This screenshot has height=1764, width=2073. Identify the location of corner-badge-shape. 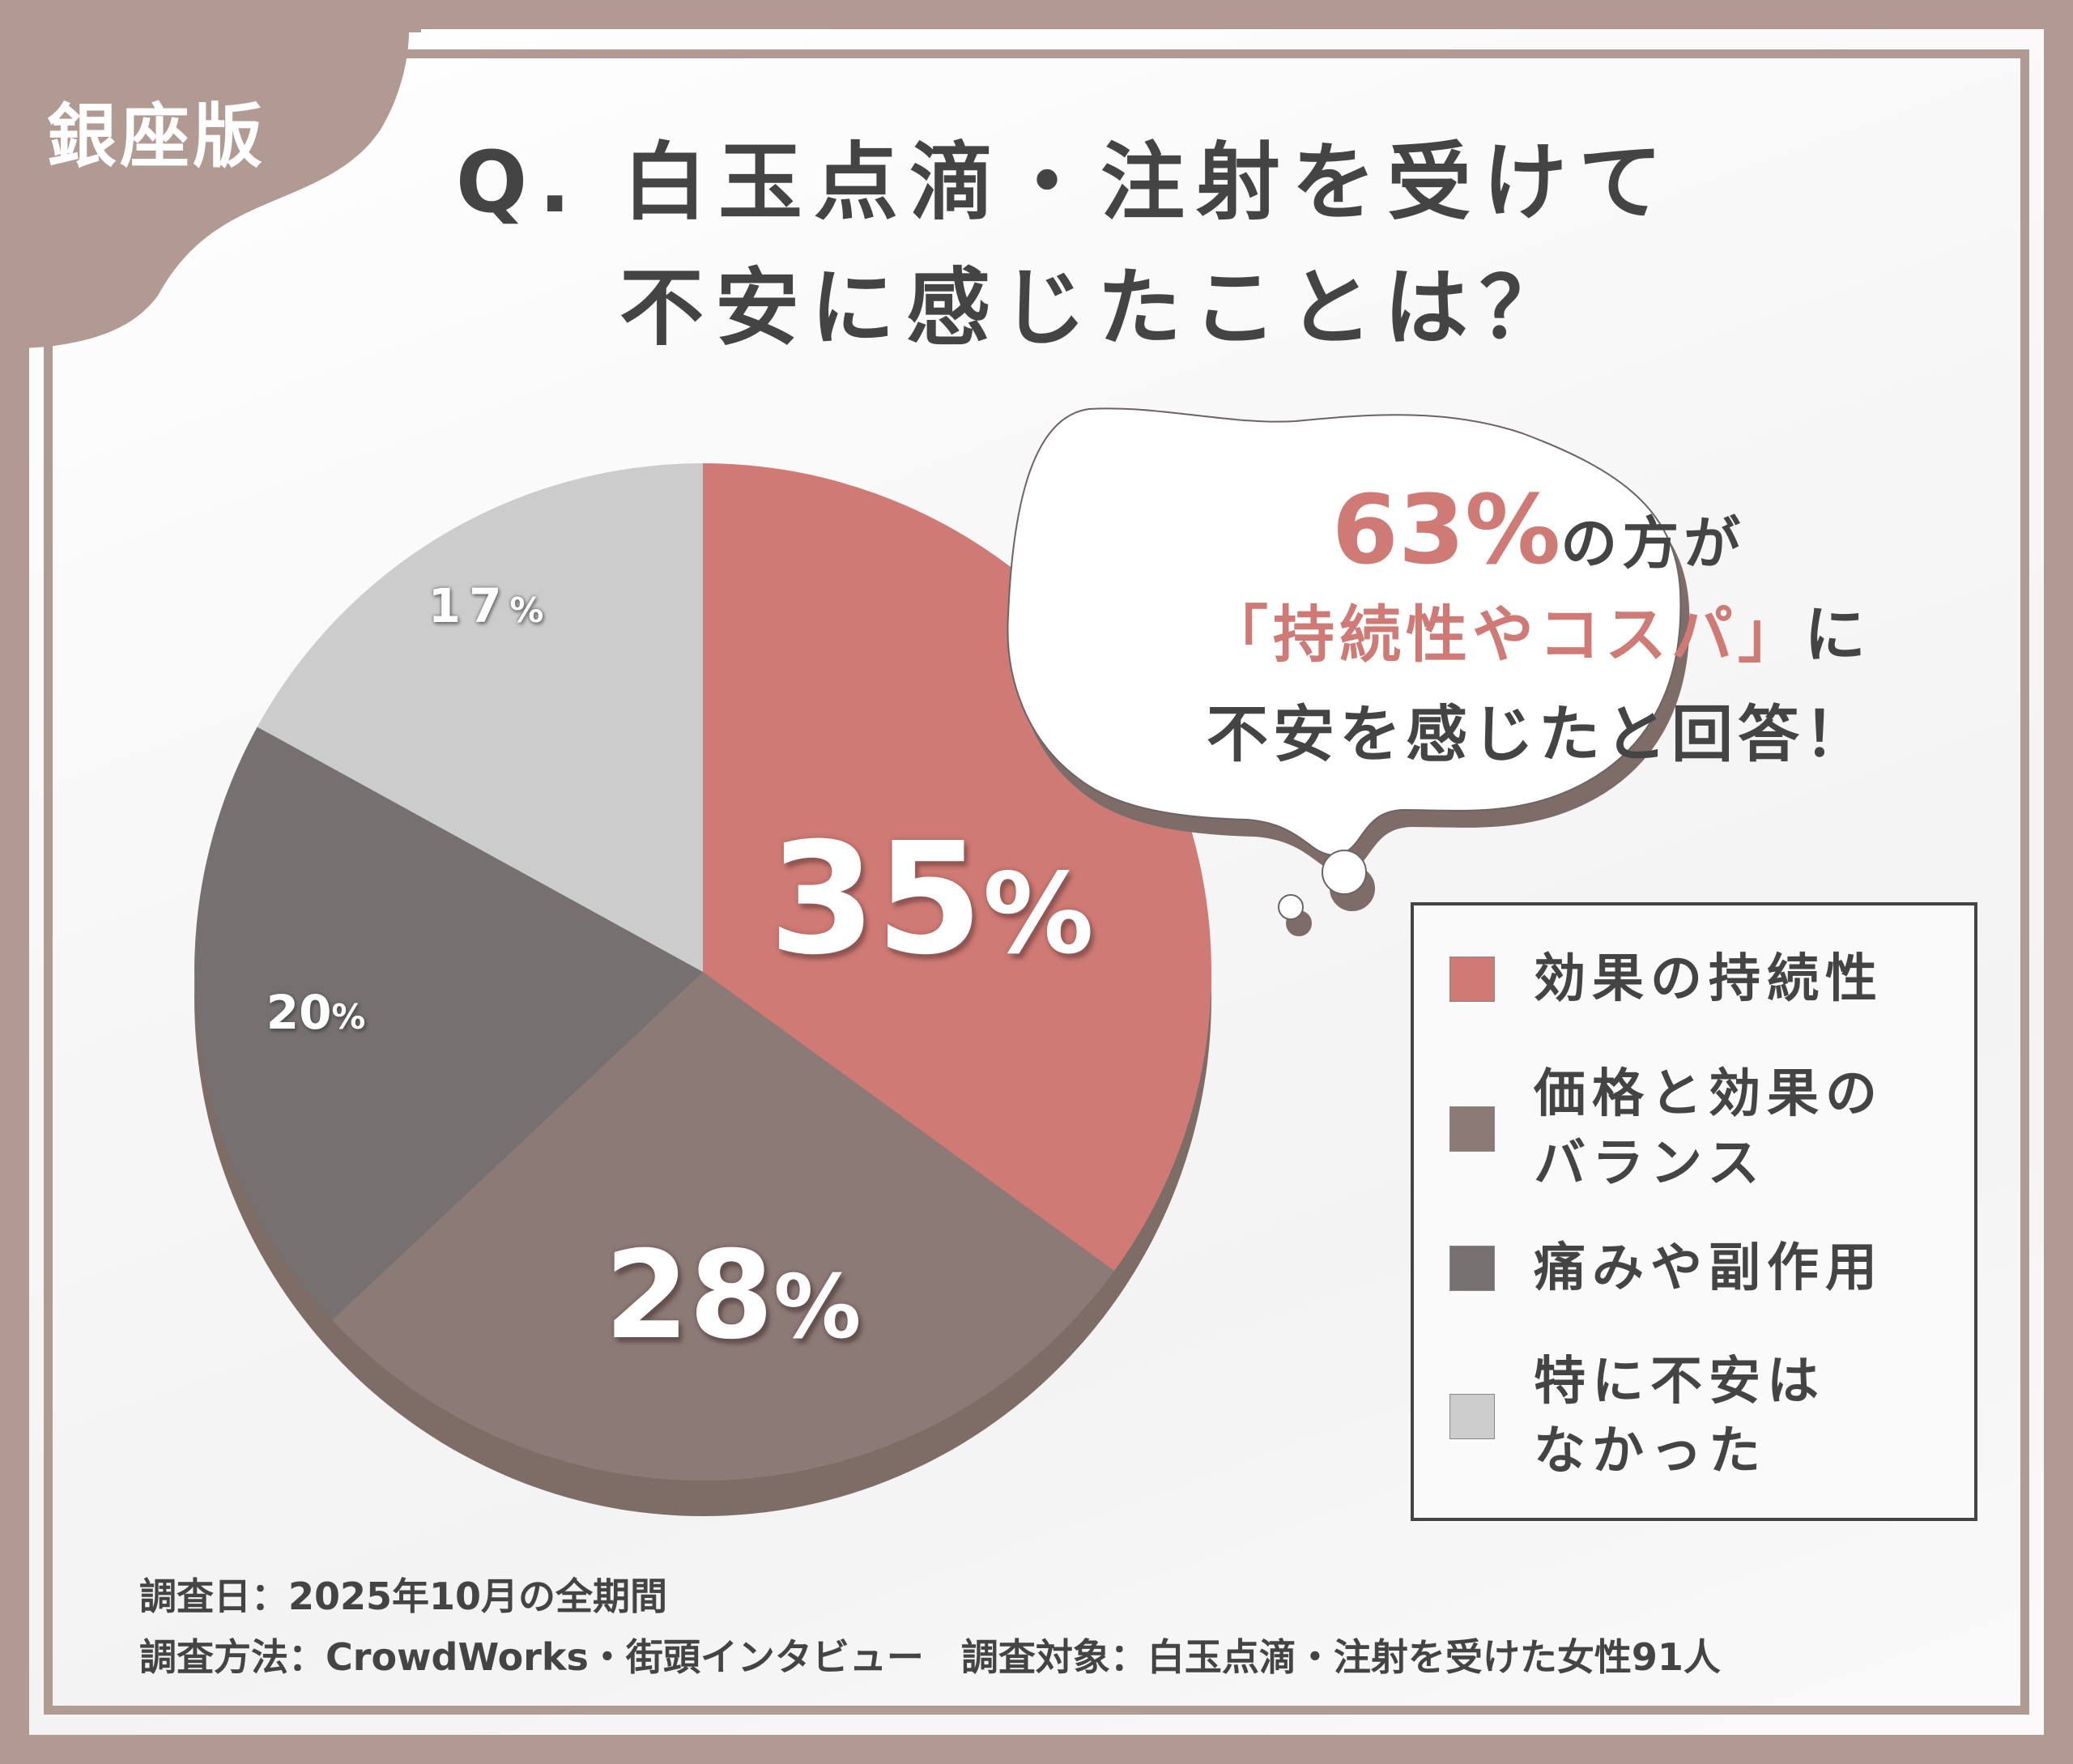
(211, 174).